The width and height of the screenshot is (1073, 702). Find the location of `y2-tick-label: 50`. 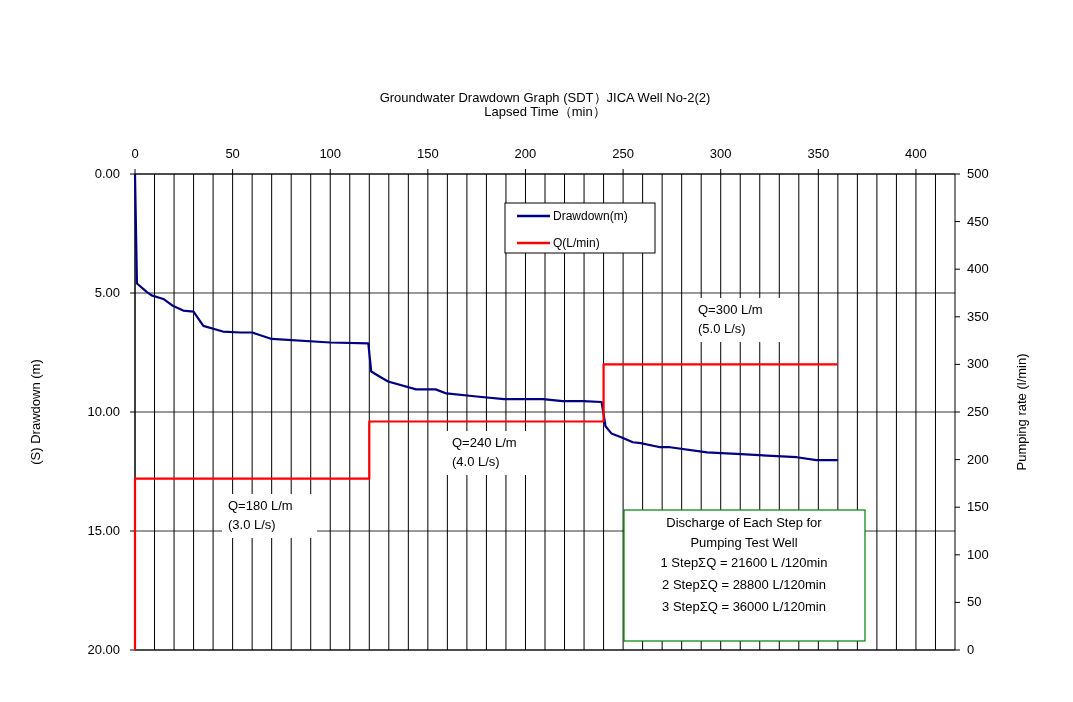

y2-tick-label: 50 is located at coordinates (974, 602).